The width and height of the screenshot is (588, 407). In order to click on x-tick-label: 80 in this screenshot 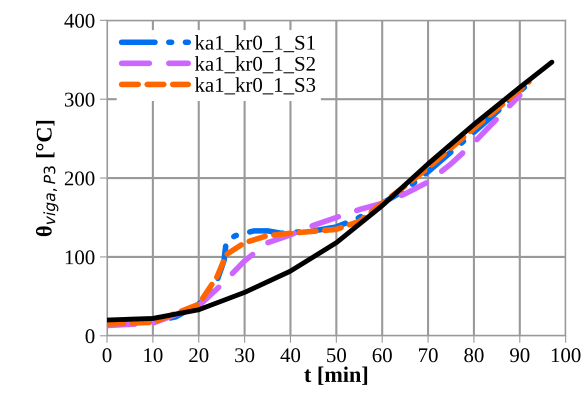, I will do `click(474, 355)`.